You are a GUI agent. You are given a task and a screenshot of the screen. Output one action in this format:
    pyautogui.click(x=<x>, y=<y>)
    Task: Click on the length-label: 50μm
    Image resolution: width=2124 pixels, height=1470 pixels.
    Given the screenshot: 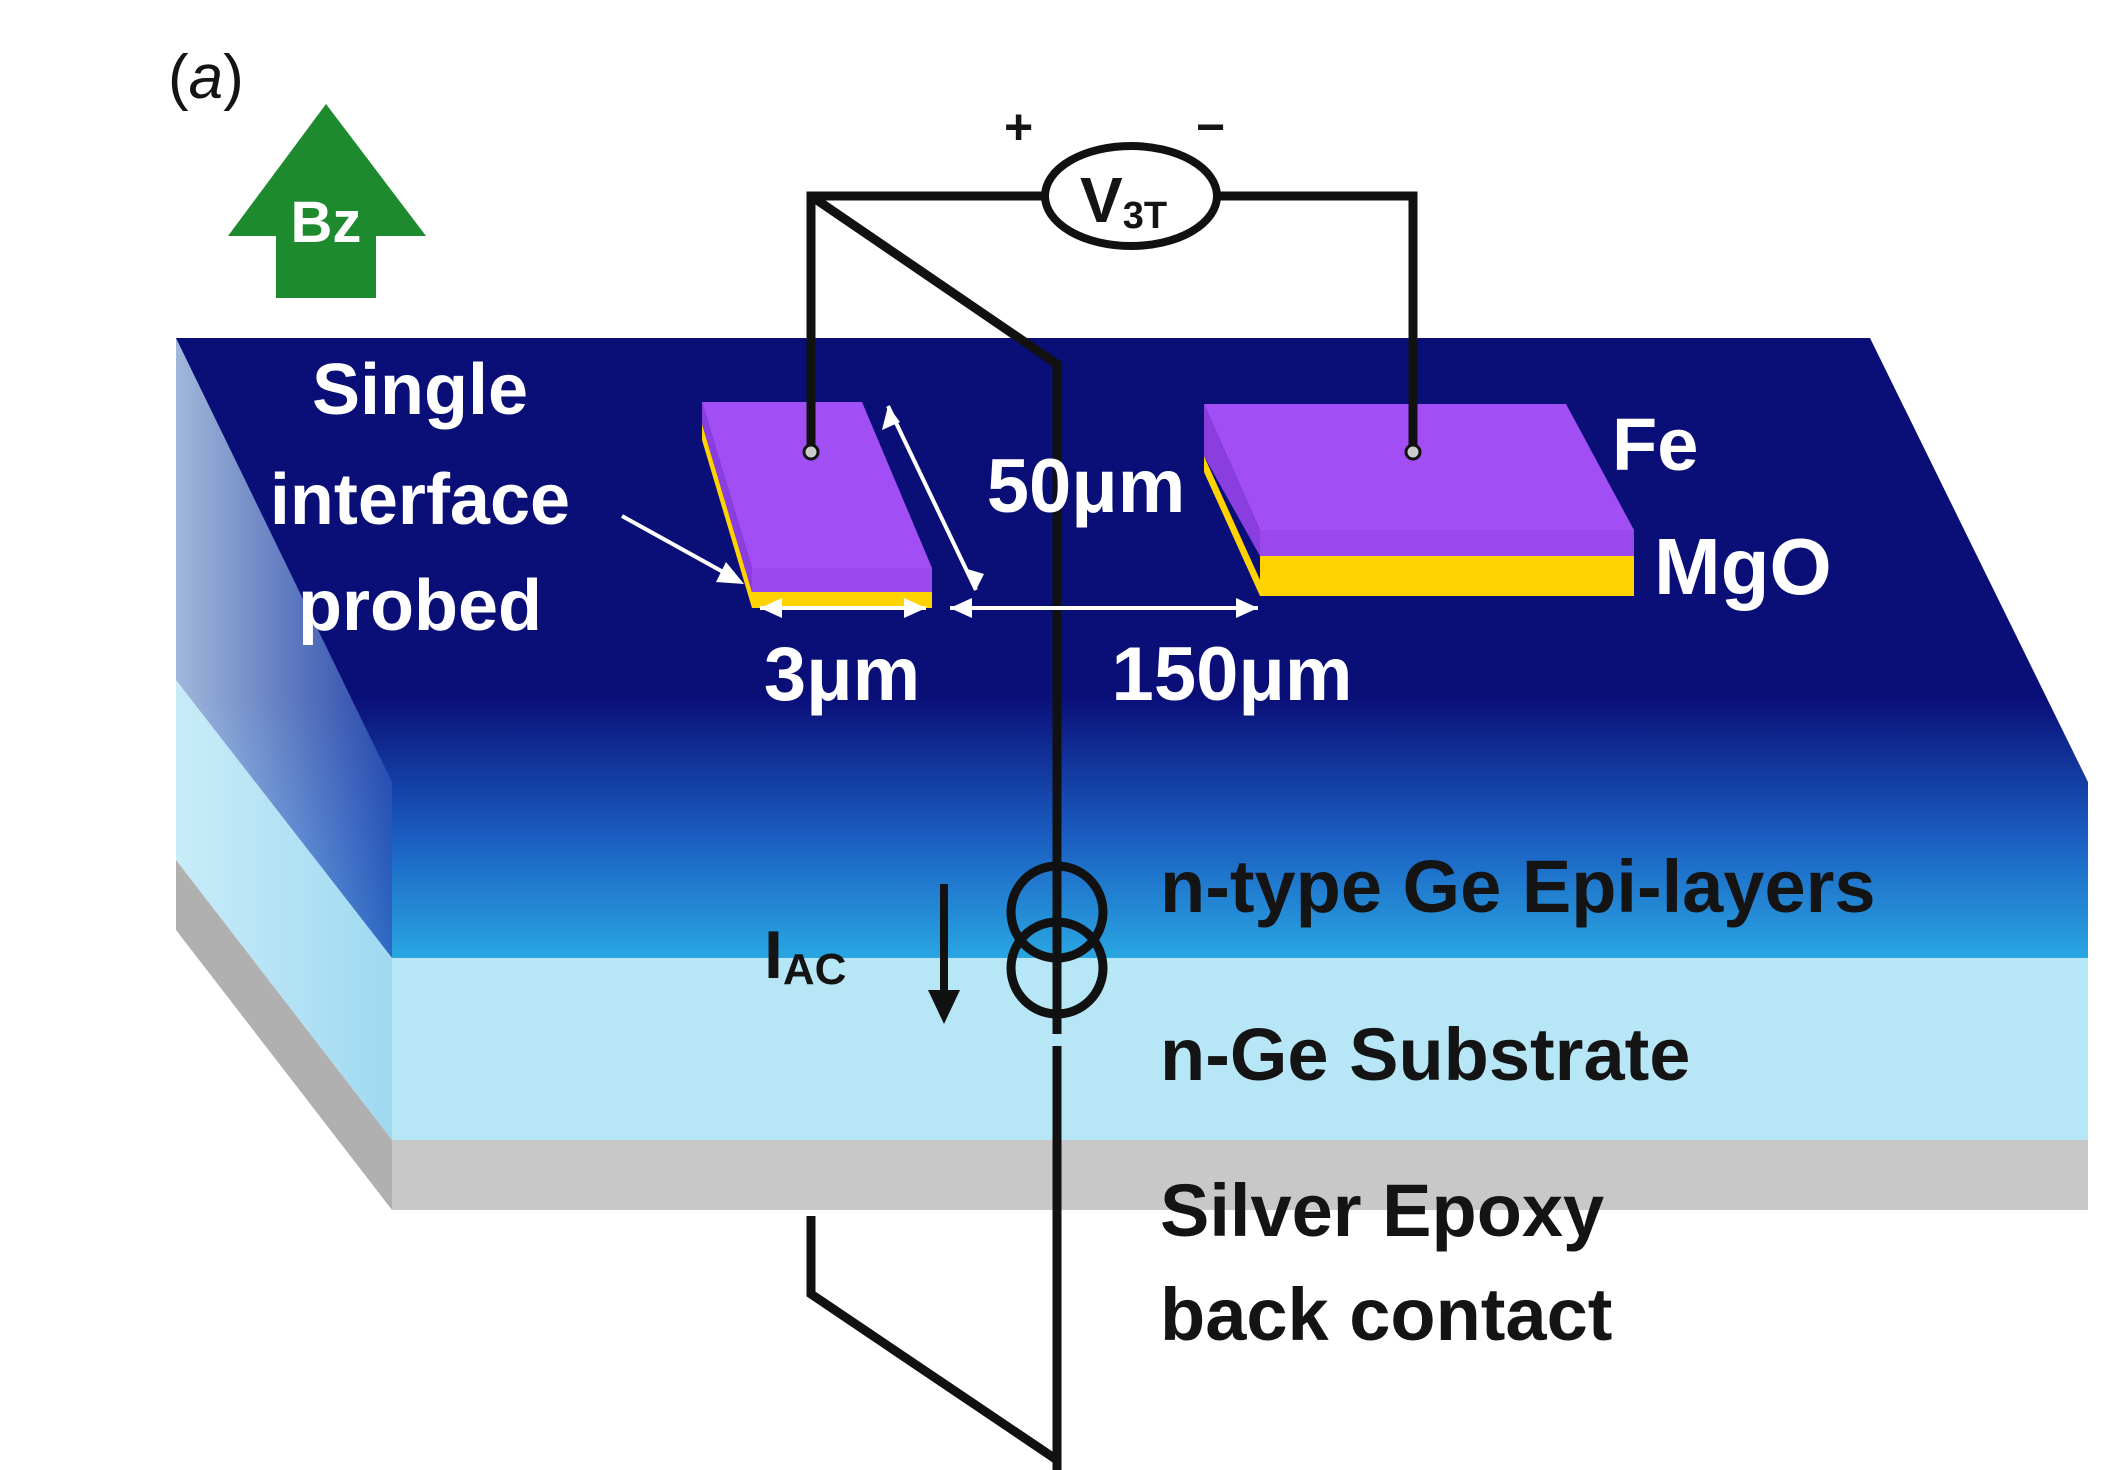 What is the action you would take?
    pyautogui.click(x=1086, y=486)
    